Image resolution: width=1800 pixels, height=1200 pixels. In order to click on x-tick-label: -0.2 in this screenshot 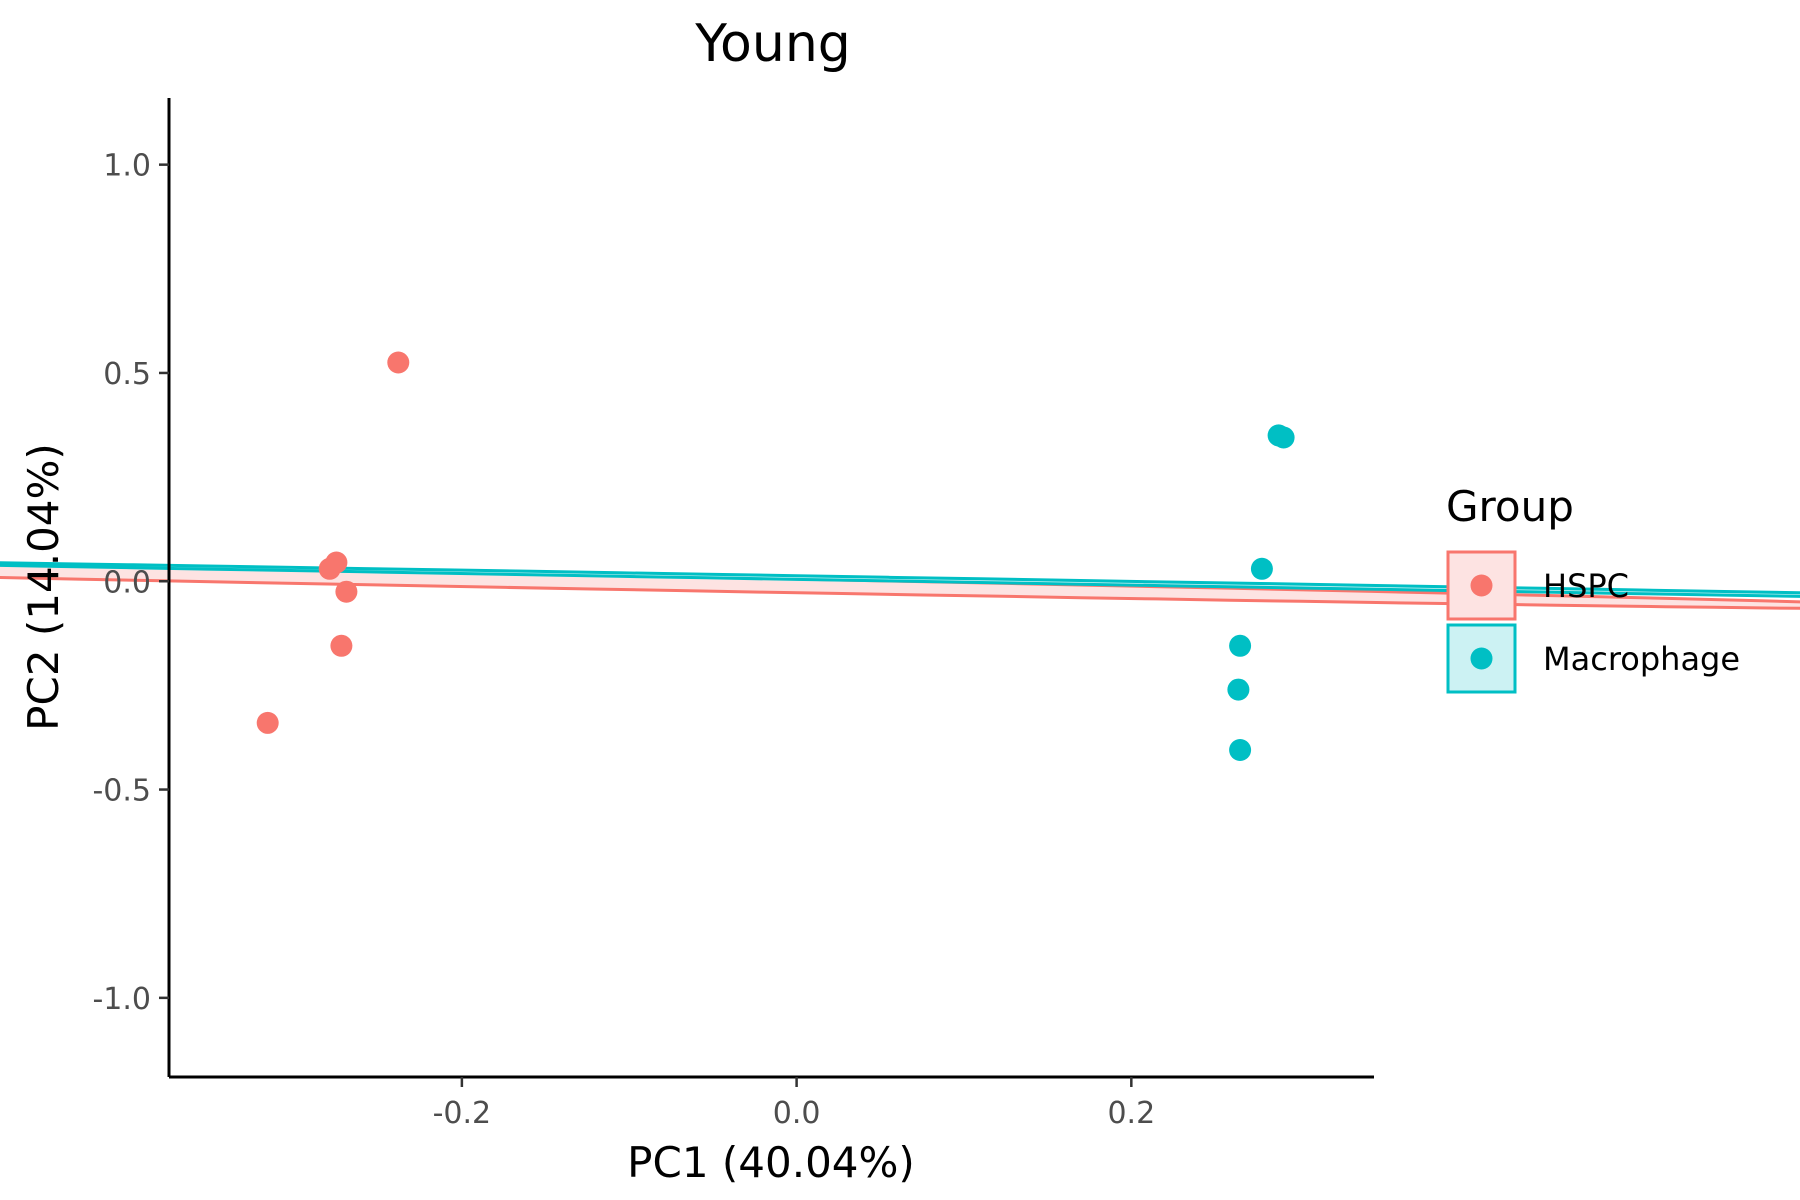, I will do `click(462, 1113)`.